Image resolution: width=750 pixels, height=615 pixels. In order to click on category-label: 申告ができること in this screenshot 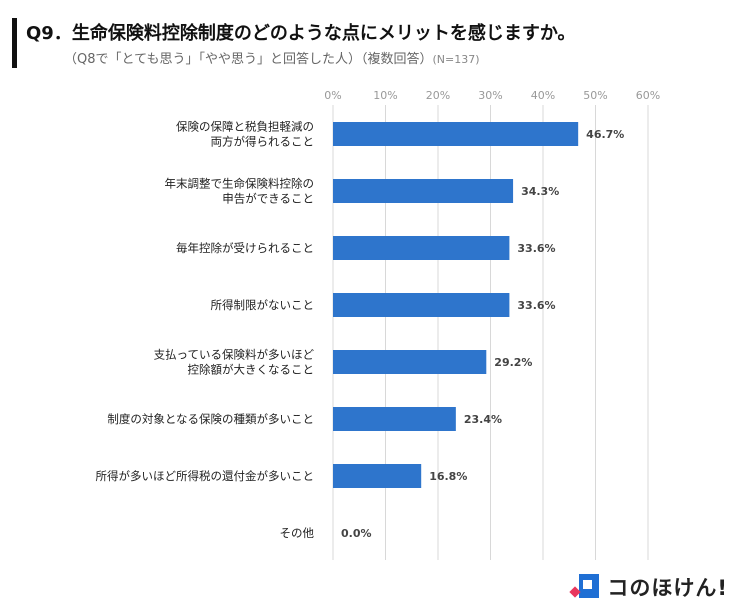, I will do `click(268, 199)`.